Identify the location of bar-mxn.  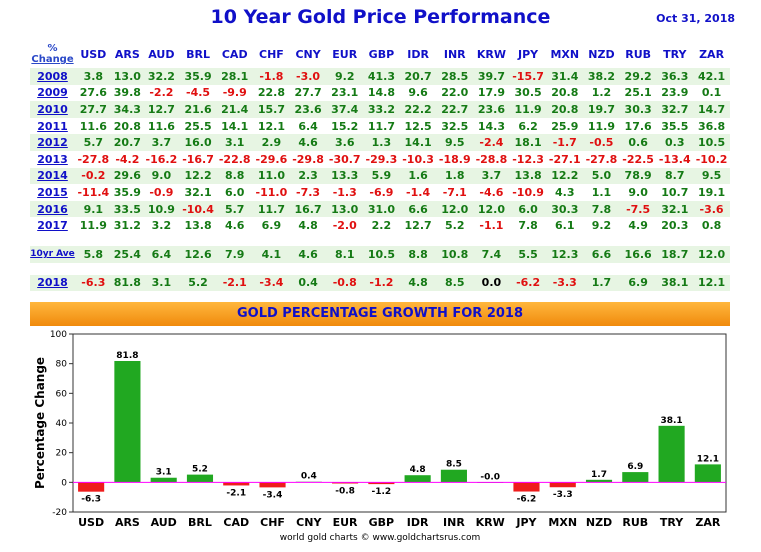
(562, 485).